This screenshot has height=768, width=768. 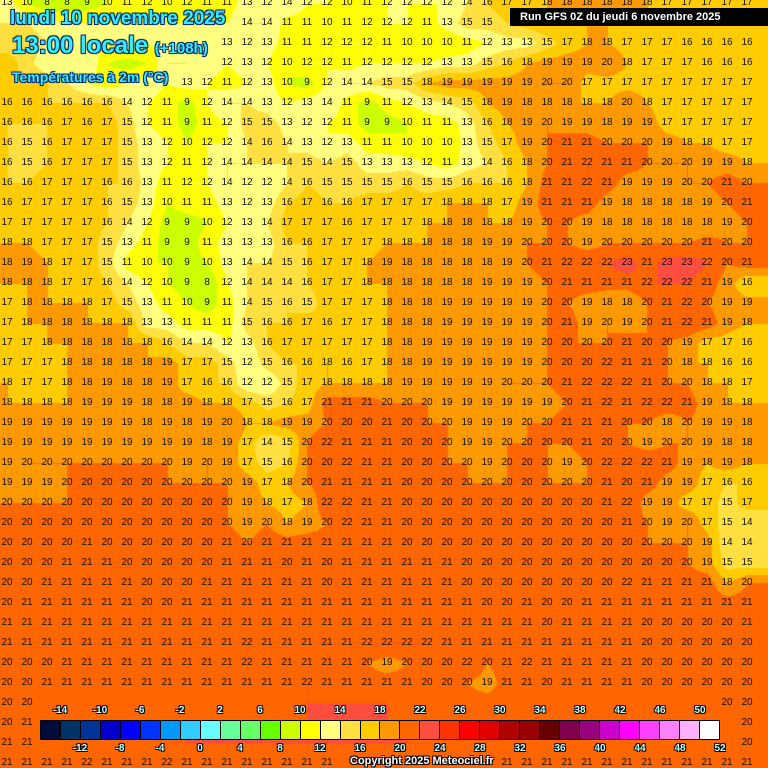 I want to click on legend-top-label: 42, so click(x=620, y=710).